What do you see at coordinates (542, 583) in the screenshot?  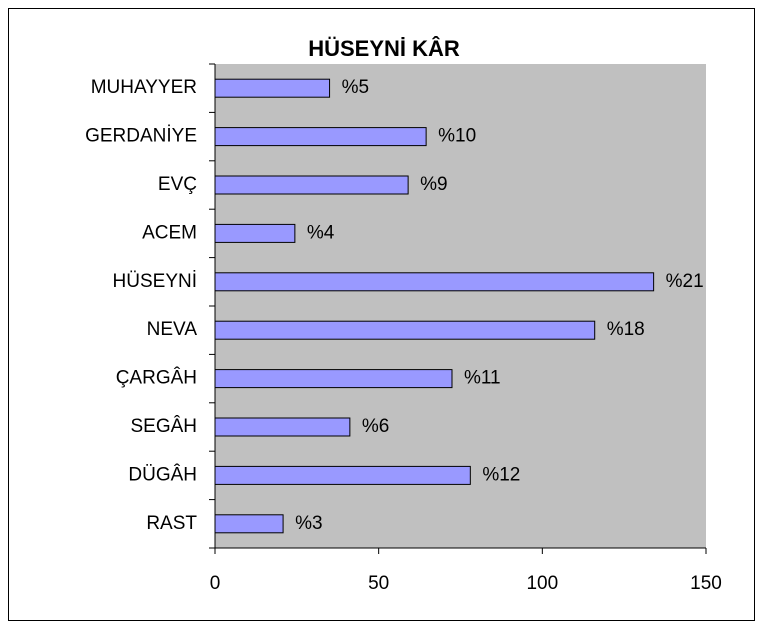 I see `x-tick-label: 100` at bounding box center [542, 583].